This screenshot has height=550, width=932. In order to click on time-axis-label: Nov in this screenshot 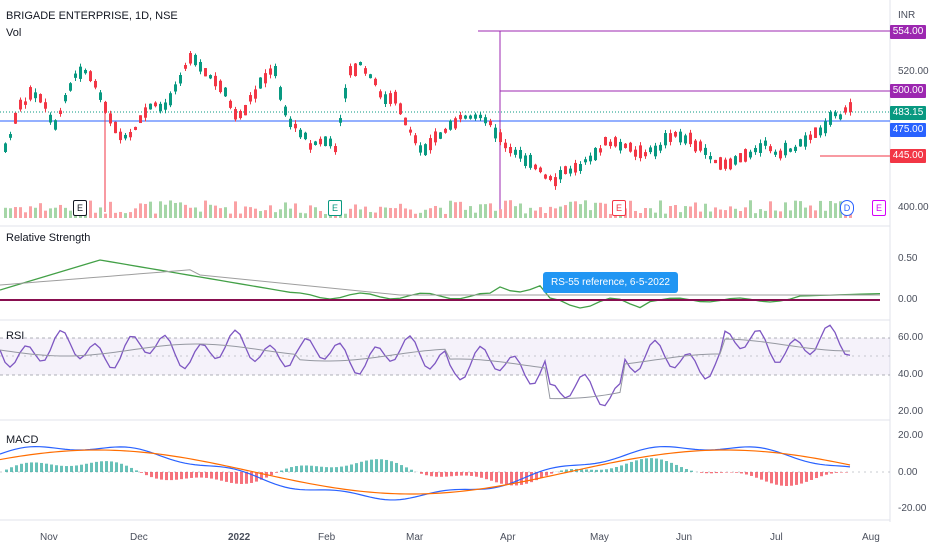, I will do `click(49, 537)`.